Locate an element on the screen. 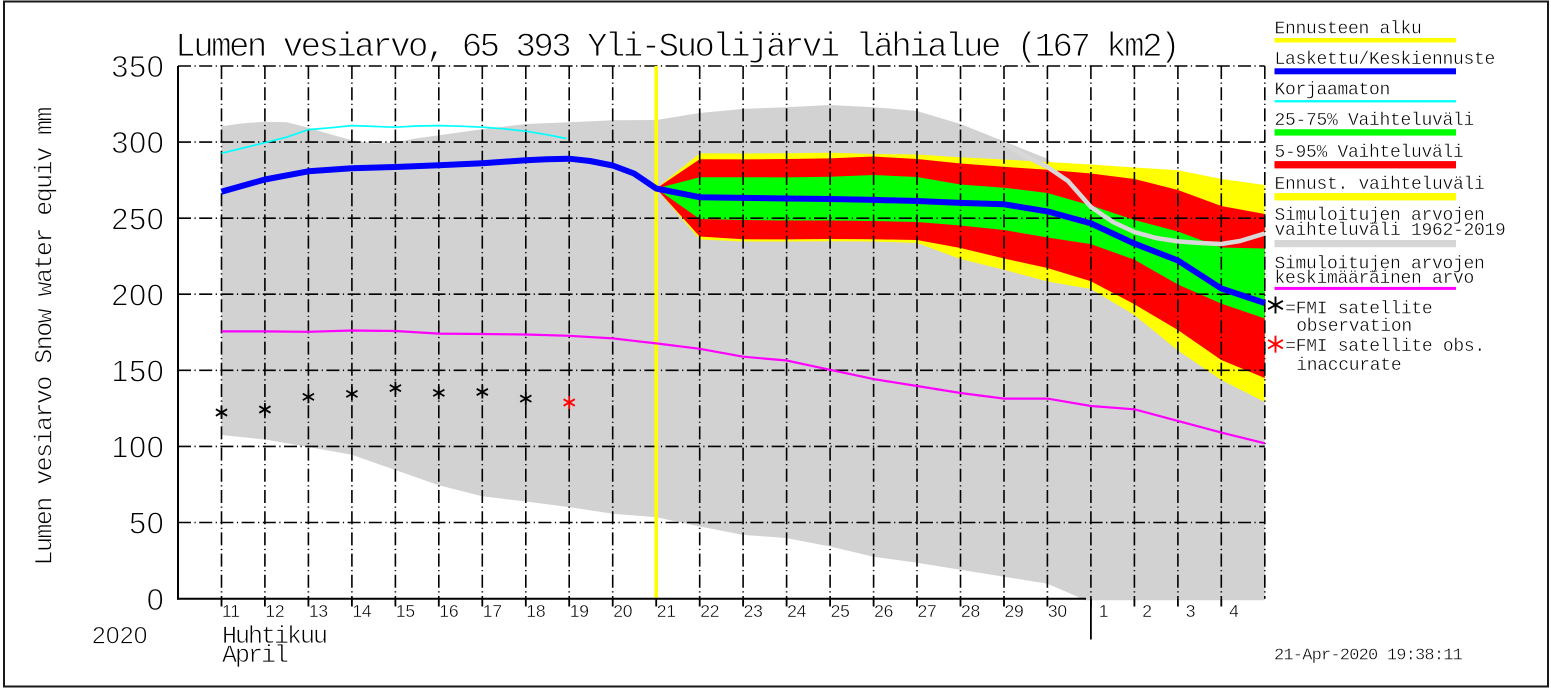 The image size is (1551, 693). svg-text: 1 is located at coordinates (1104, 611).